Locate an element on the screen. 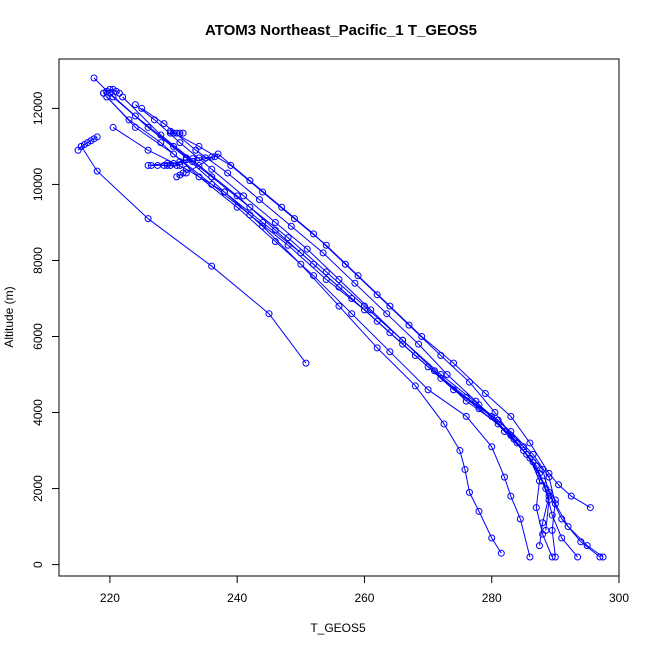 The height and width of the screenshot is (650, 650). y-tick-label: 10000 is located at coordinates (38, 184).